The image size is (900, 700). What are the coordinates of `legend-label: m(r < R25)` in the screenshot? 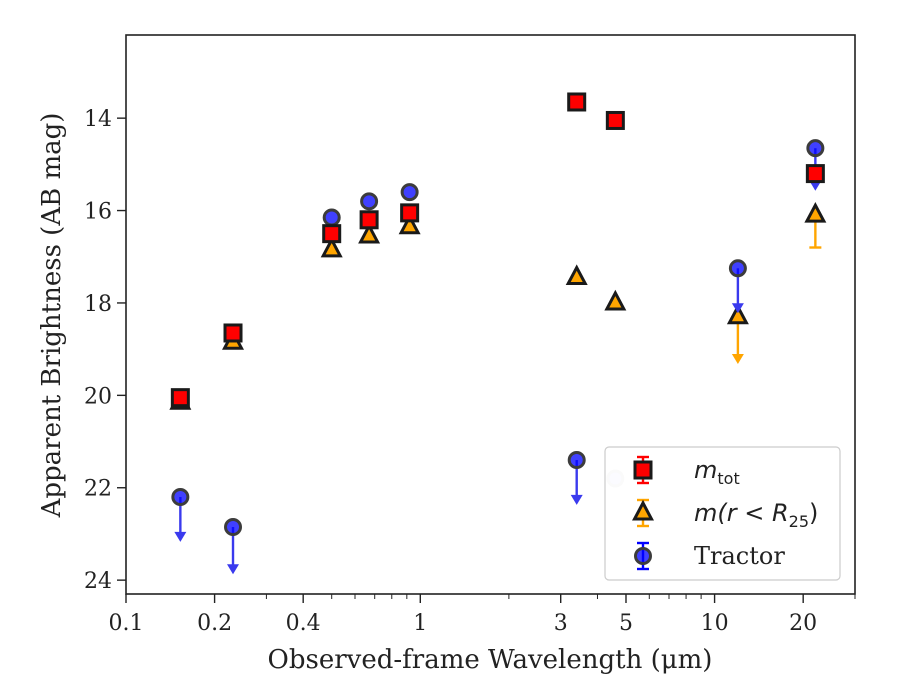 It's located at (756, 515).